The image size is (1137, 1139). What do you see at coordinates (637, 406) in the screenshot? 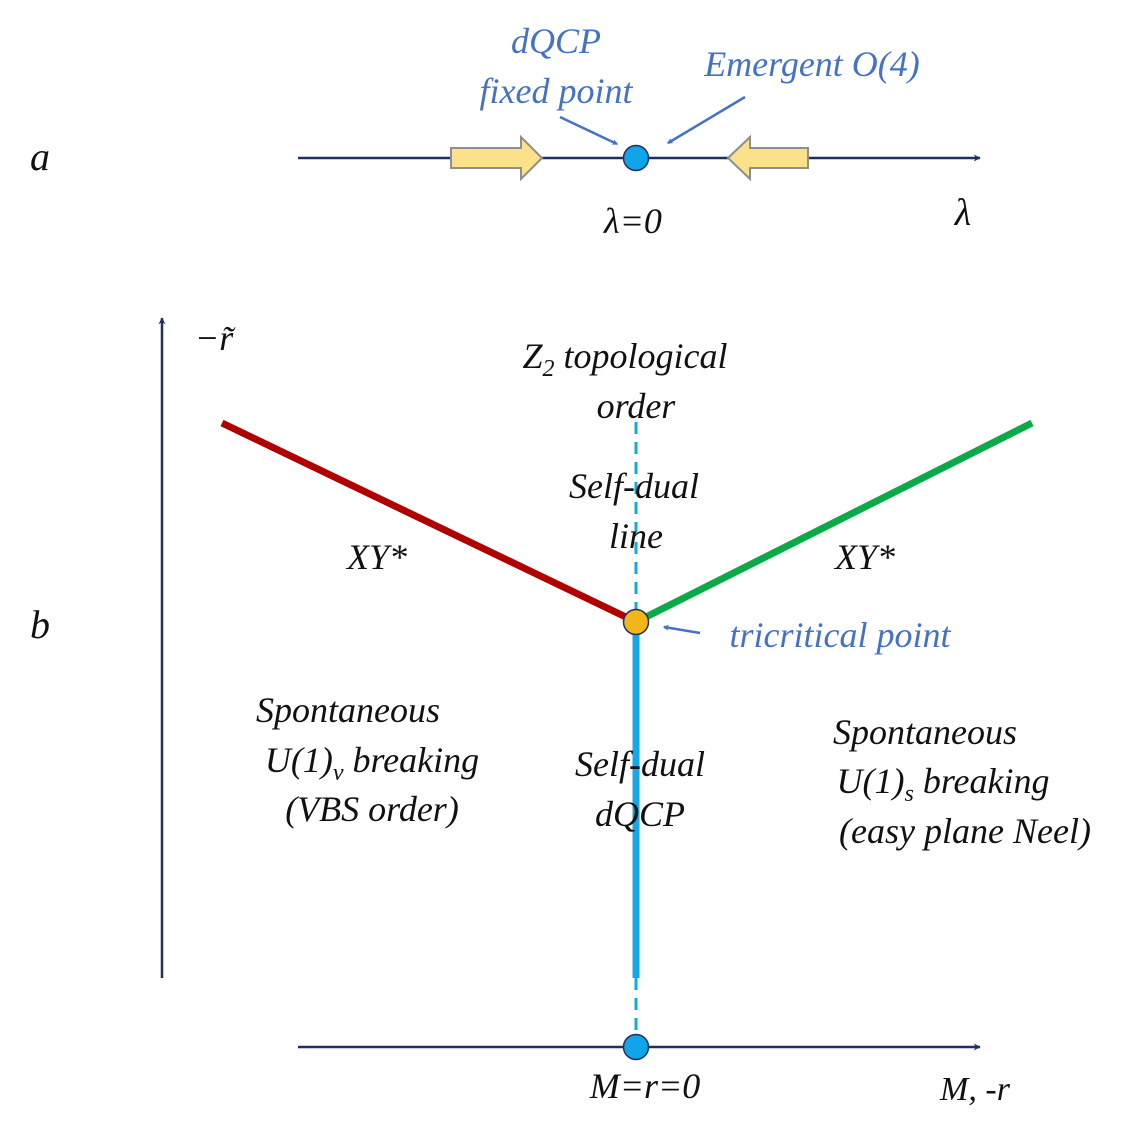
I see `z2-label-line2: order` at bounding box center [637, 406].